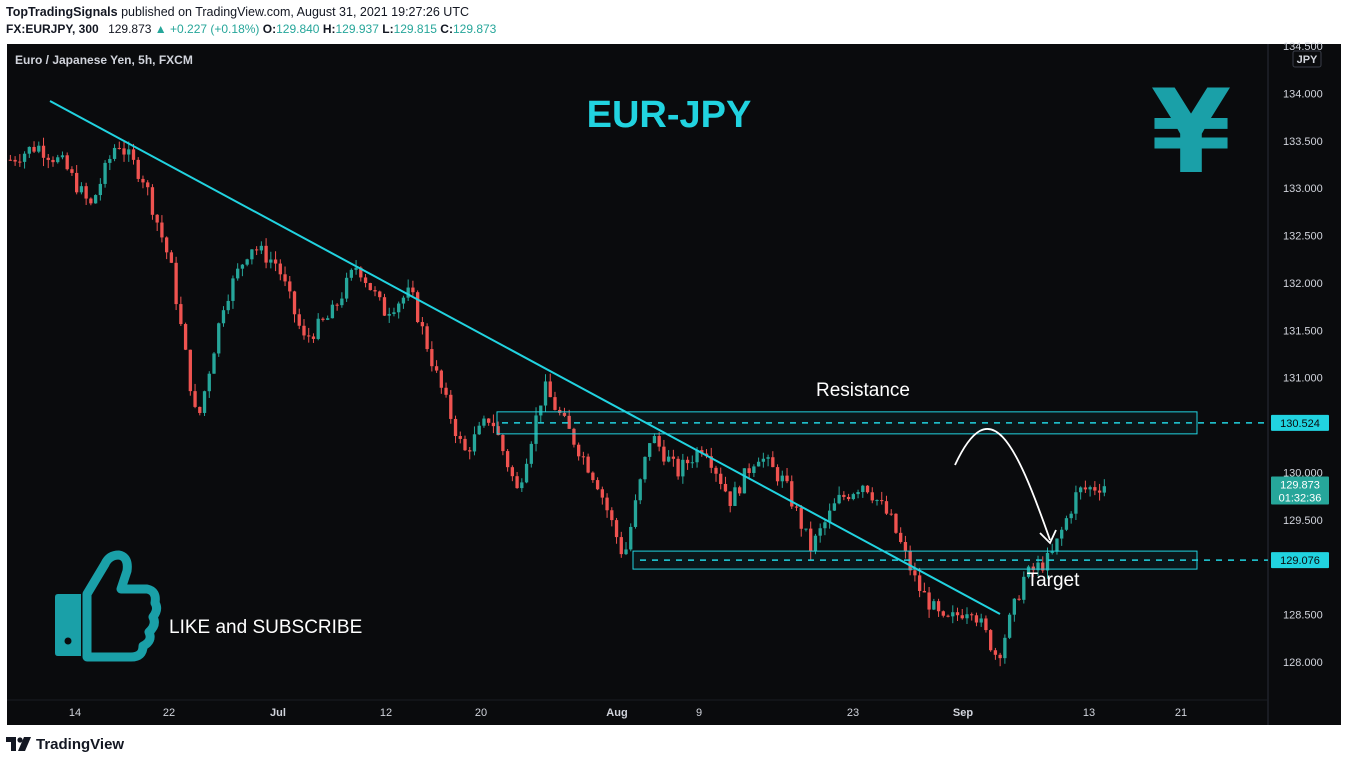 This screenshot has width=1348, height=762. I want to click on x-tick-label: 9, so click(699, 713).